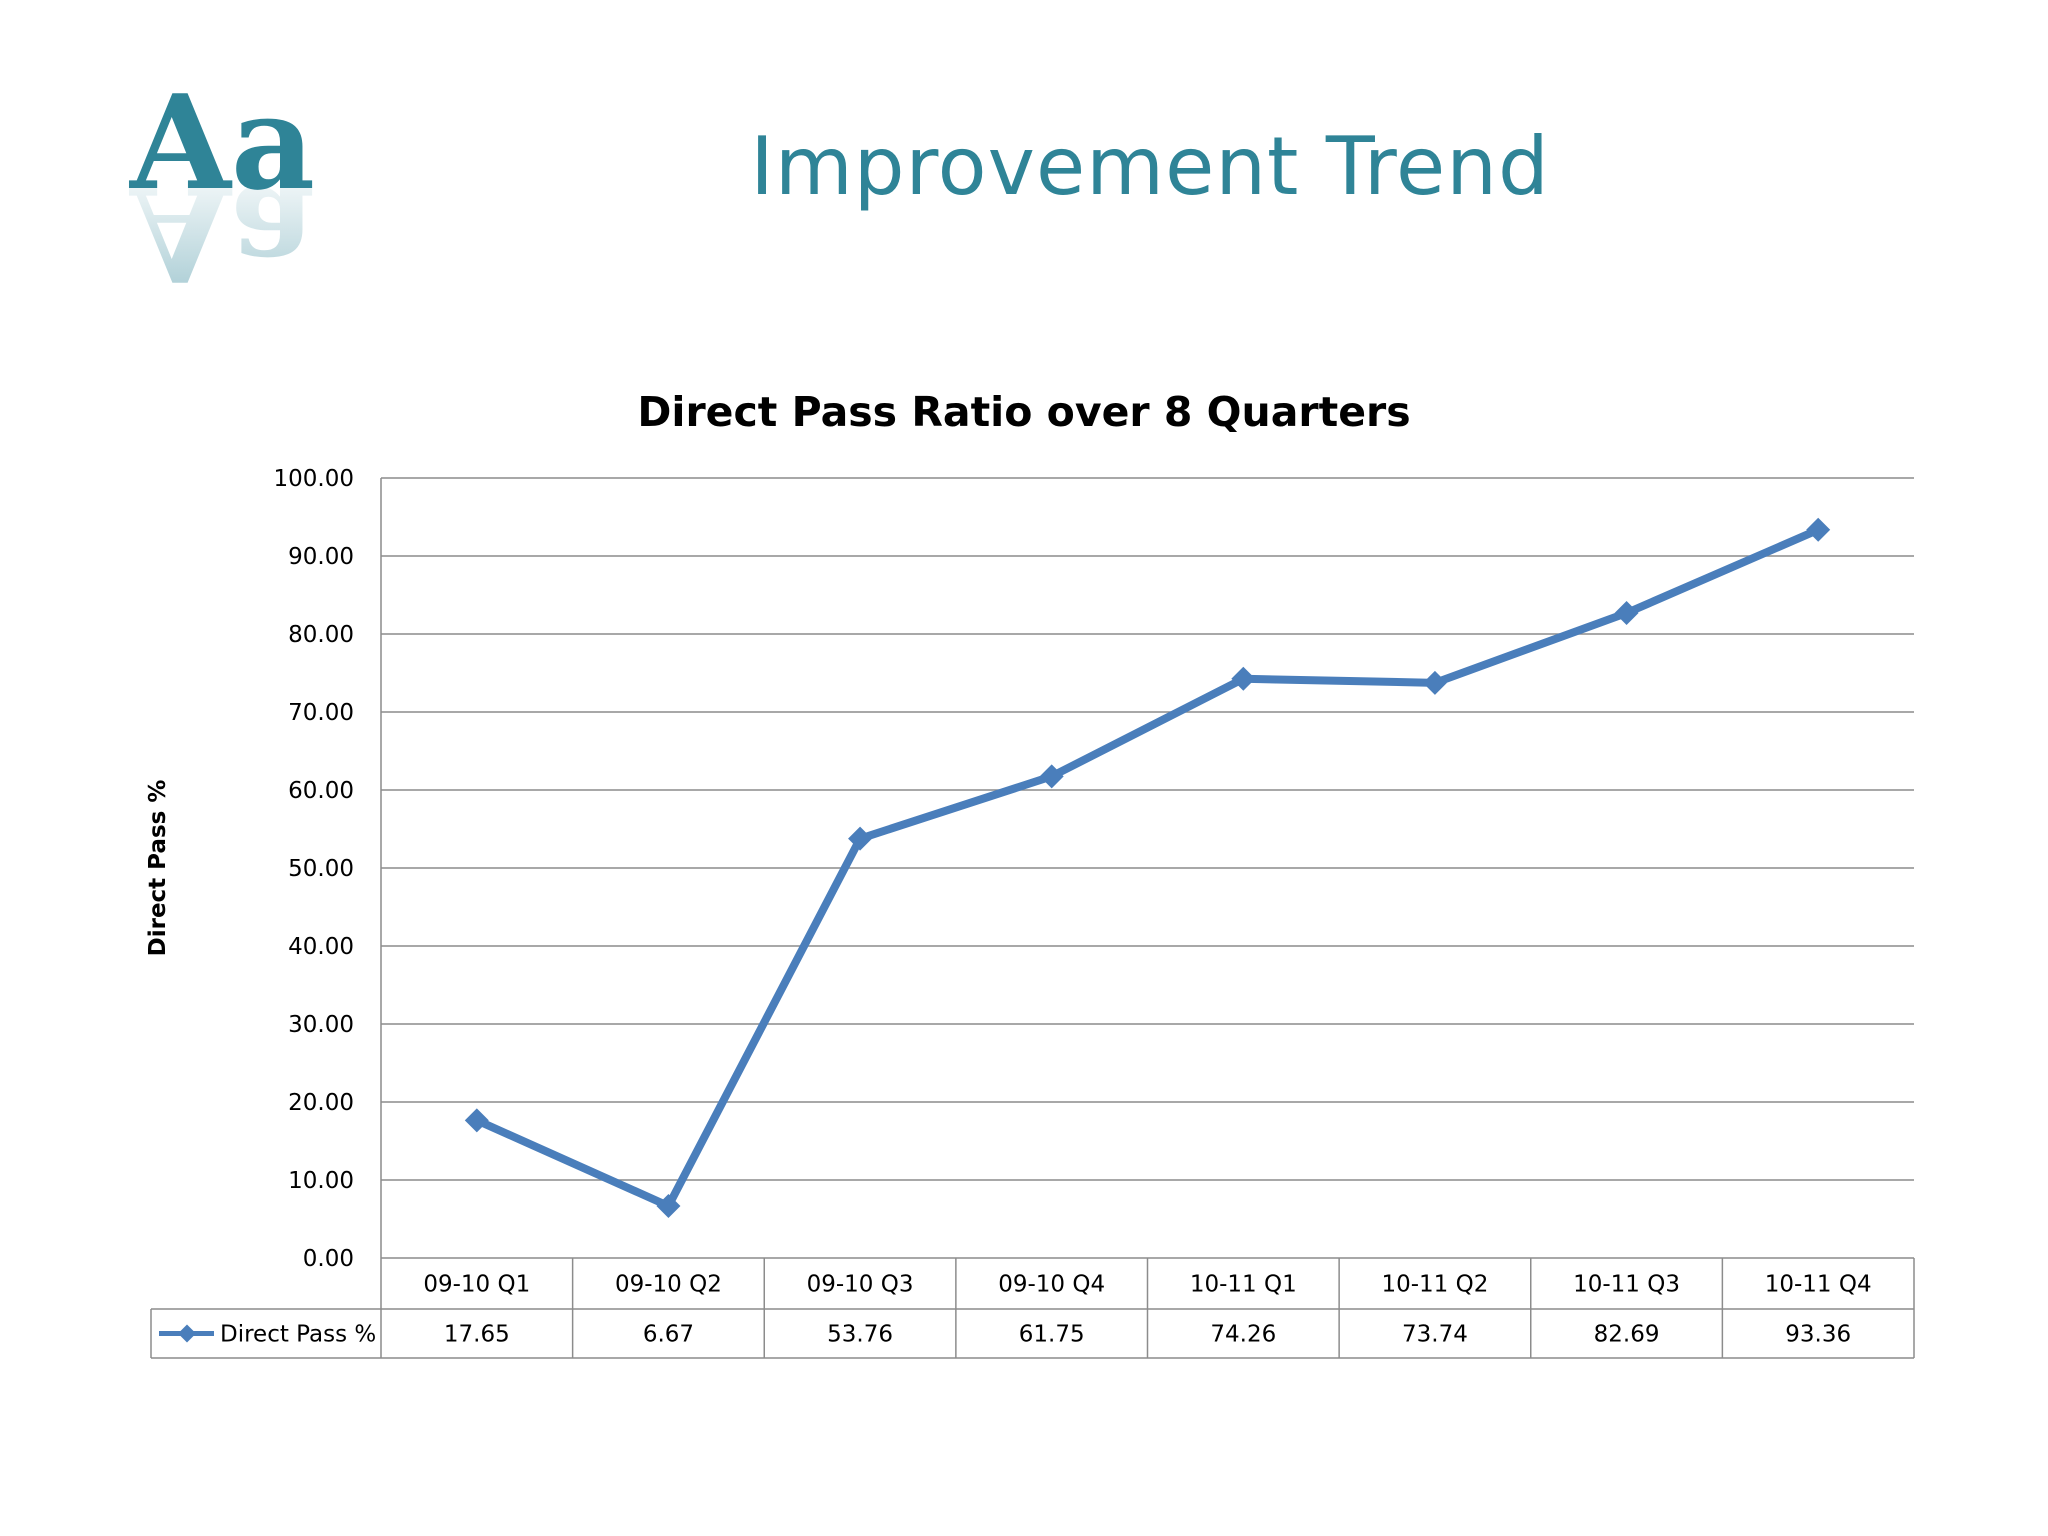 This screenshot has width=2048, height=1536. What do you see at coordinates (187, 1333) in the screenshot?
I see `legend-marker` at bounding box center [187, 1333].